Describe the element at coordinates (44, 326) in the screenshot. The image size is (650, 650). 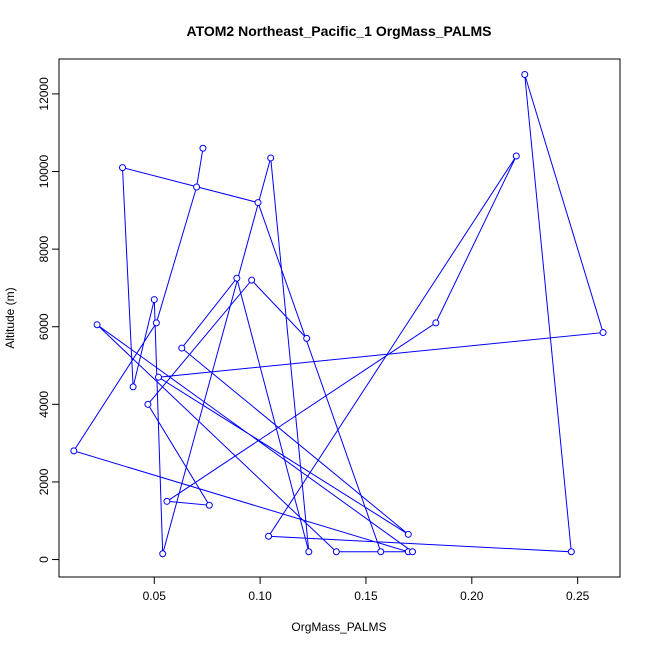
I see `y-tick-label: 6000` at that location.